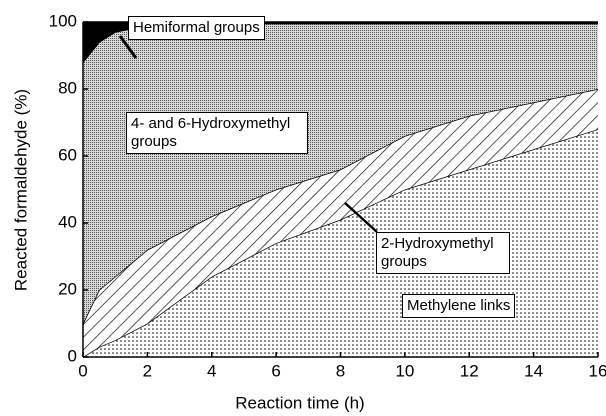 The image size is (606, 416). Describe the element at coordinates (72, 355) in the screenshot. I see `y-tick-label: 0` at that location.